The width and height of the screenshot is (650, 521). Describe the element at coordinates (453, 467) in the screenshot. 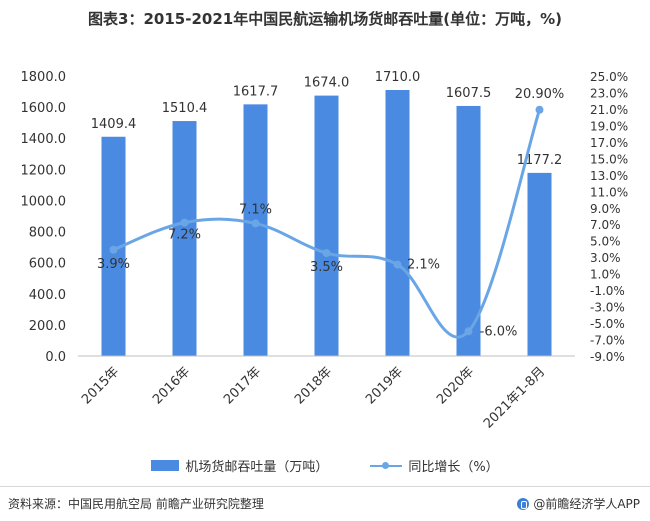

I see `legend-line-label: 同比增长（%）` at that location.